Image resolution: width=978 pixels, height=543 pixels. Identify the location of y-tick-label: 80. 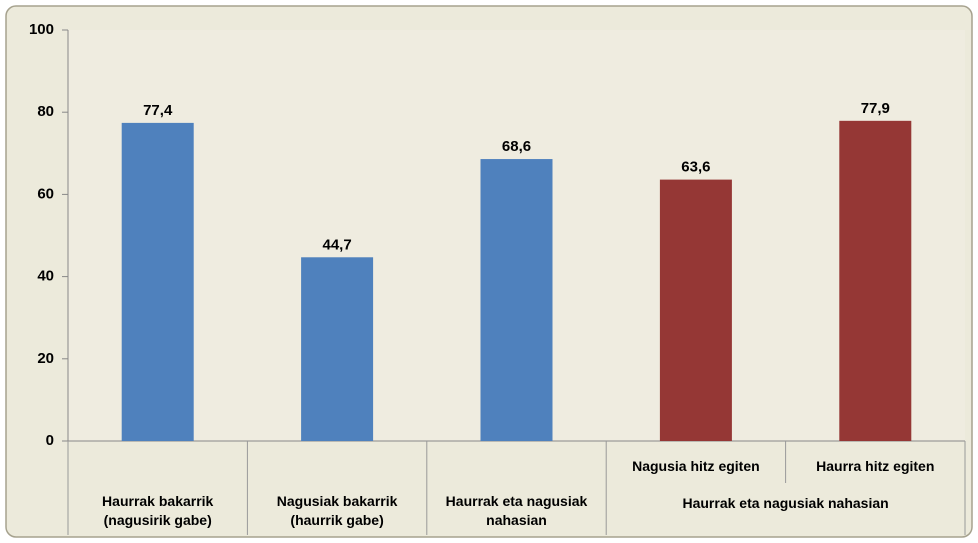
(45, 111).